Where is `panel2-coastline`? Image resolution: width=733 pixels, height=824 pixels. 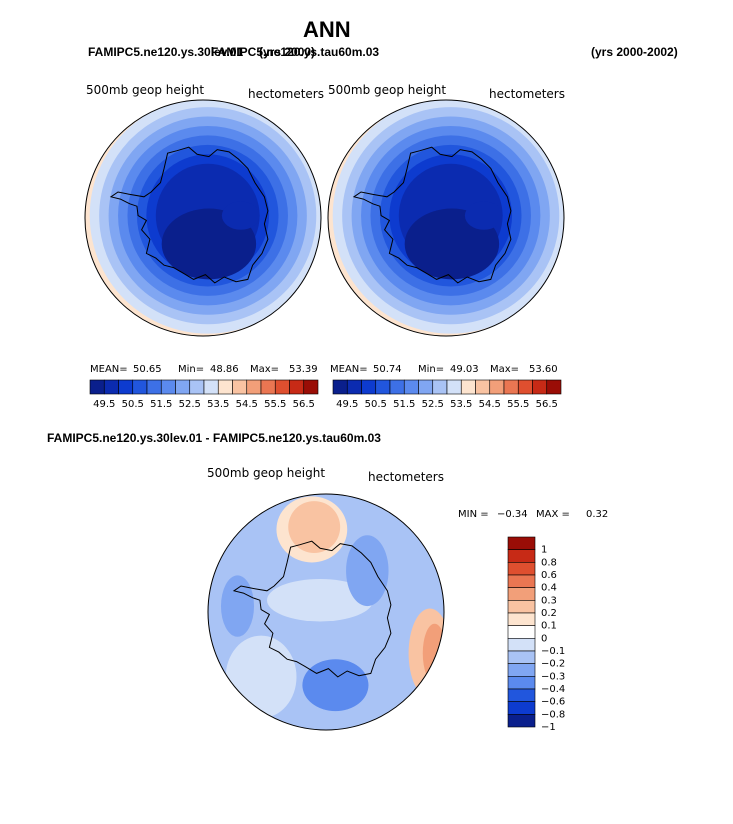
panel2-coastline is located at coordinates (432, 215).